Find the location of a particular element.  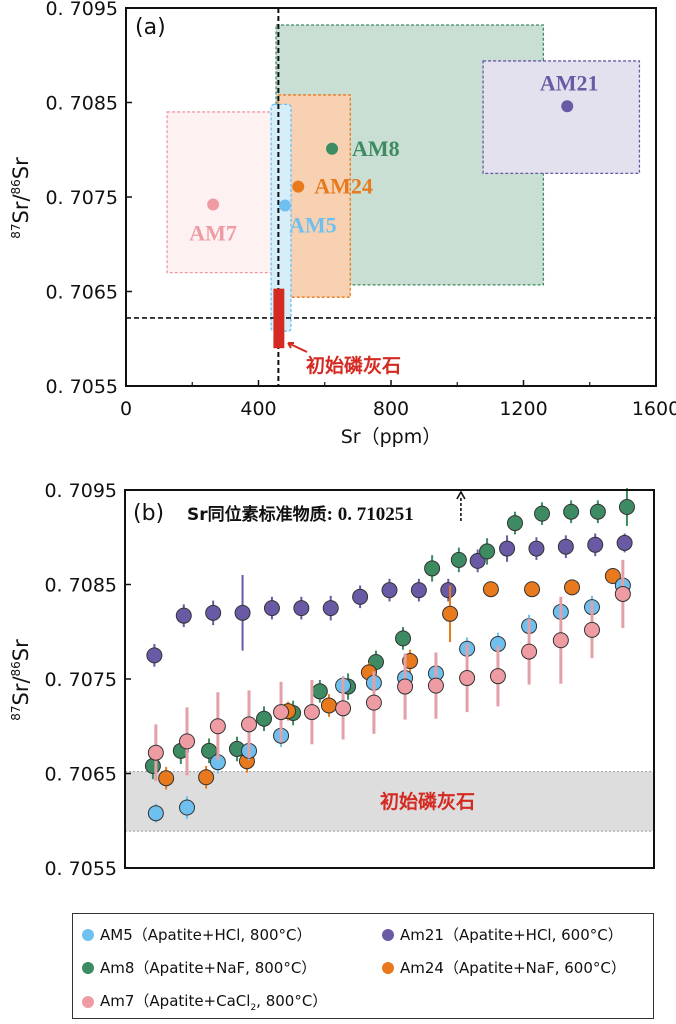

legend-label-sub: 2 is located at coordinates (253, 1008).